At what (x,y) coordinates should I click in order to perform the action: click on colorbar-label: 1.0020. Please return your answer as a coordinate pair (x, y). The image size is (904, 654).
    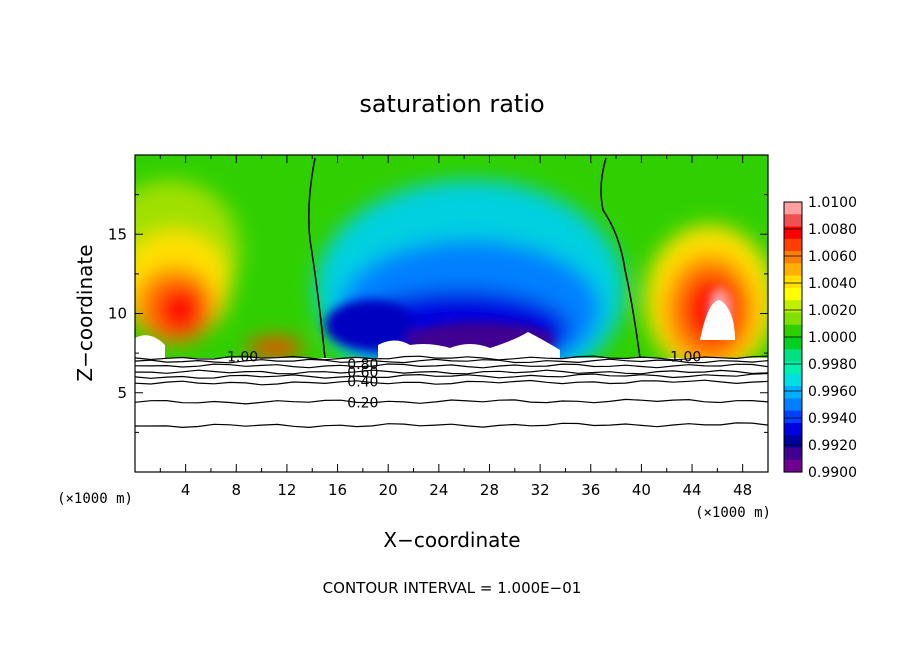
    Looking at the image, I should click on (832, 311).